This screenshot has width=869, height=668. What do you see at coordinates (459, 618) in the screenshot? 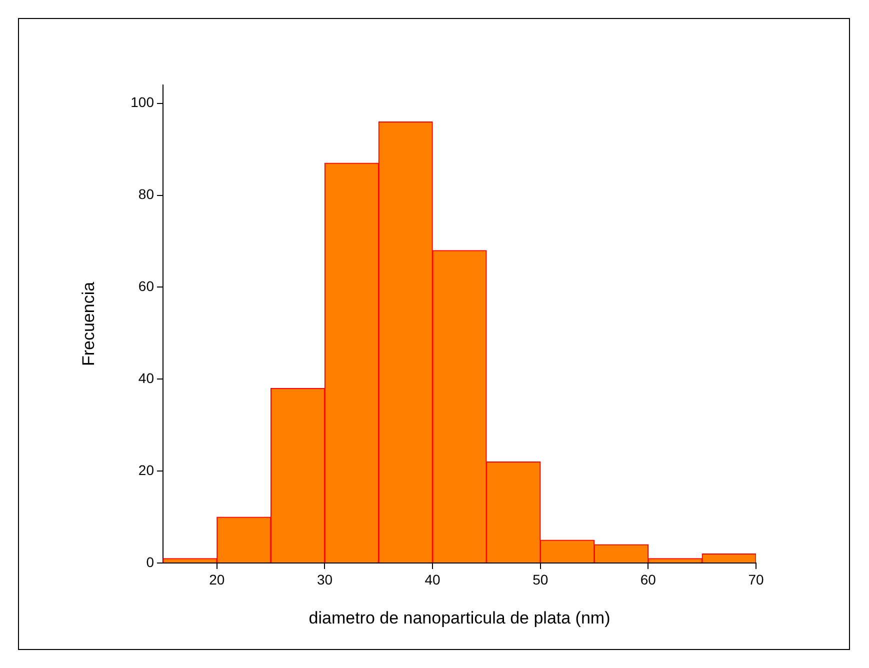
I see `x-axis-title: diametro de nanoparticula de plata (nm)` at bounding box center [459, 618].